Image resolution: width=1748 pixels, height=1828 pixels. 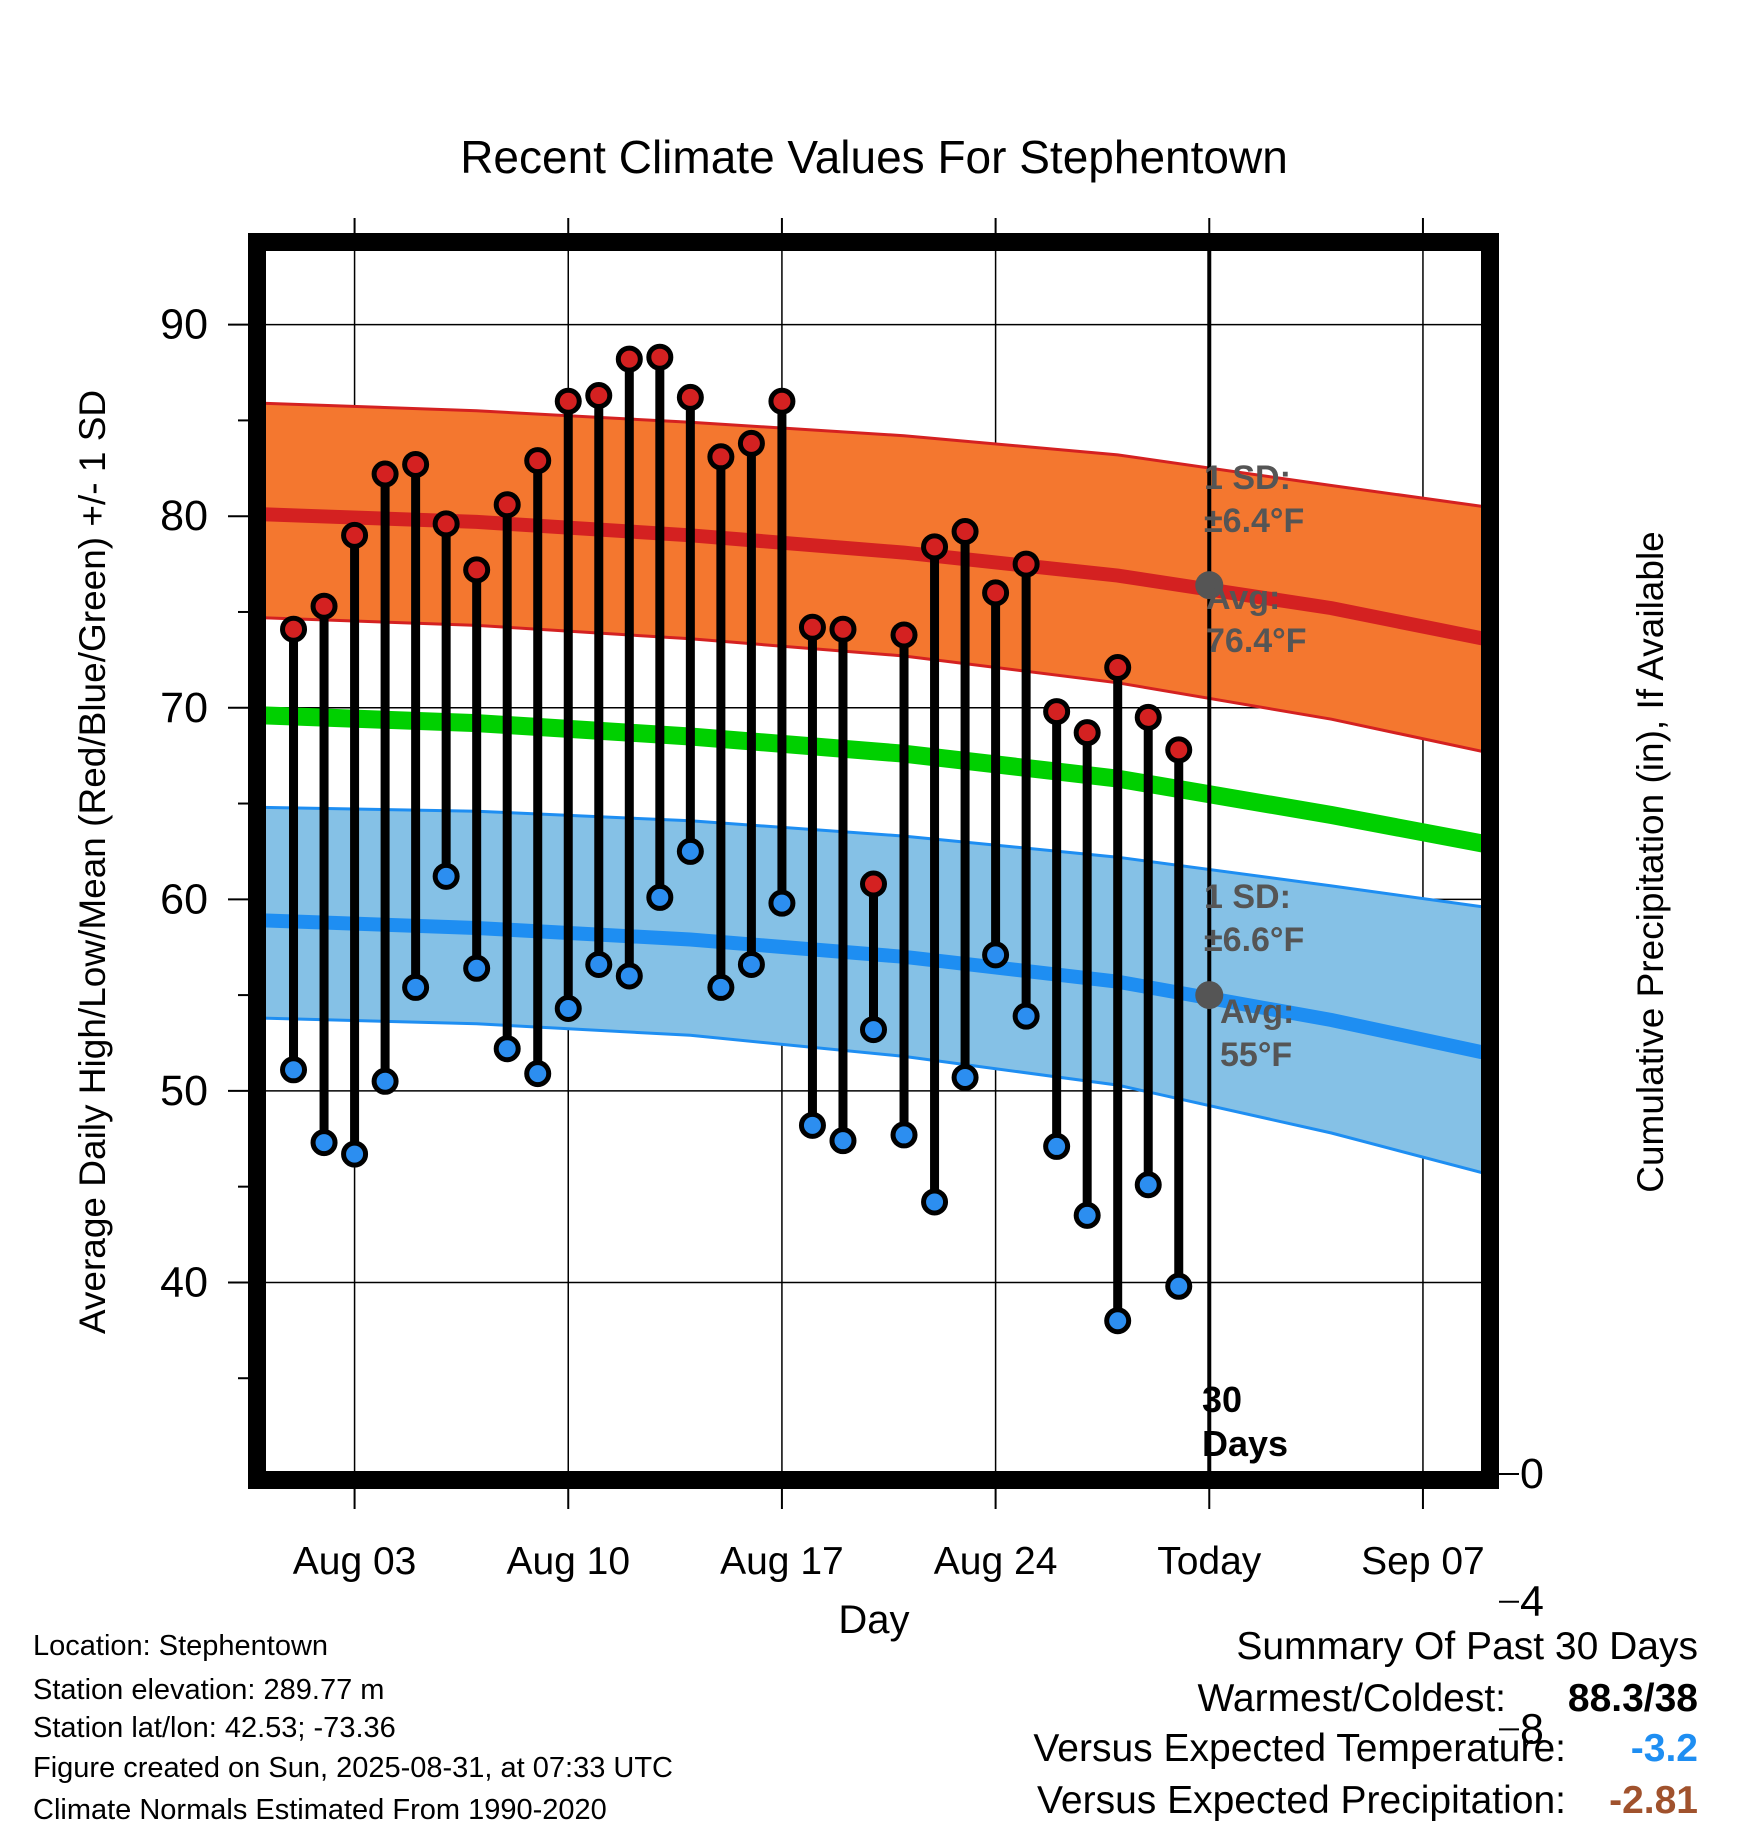 What do you see at coordinates (184, 708) in the screenshot?
I see `y-tick-label: 70` at bounding box center [184, 708].